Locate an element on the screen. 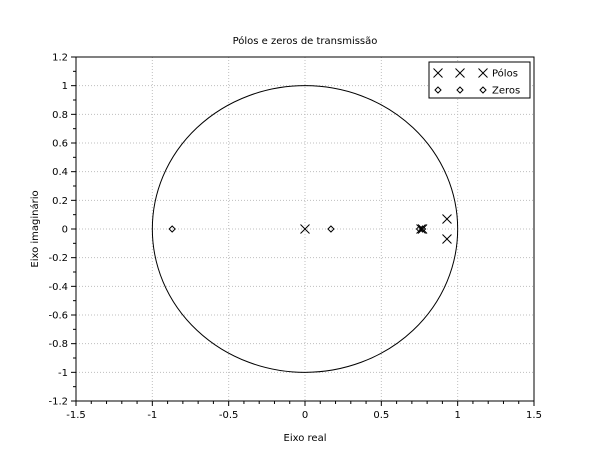 This screenshot has height=460, width=610. legend-box is located at coordinates (479, 80).